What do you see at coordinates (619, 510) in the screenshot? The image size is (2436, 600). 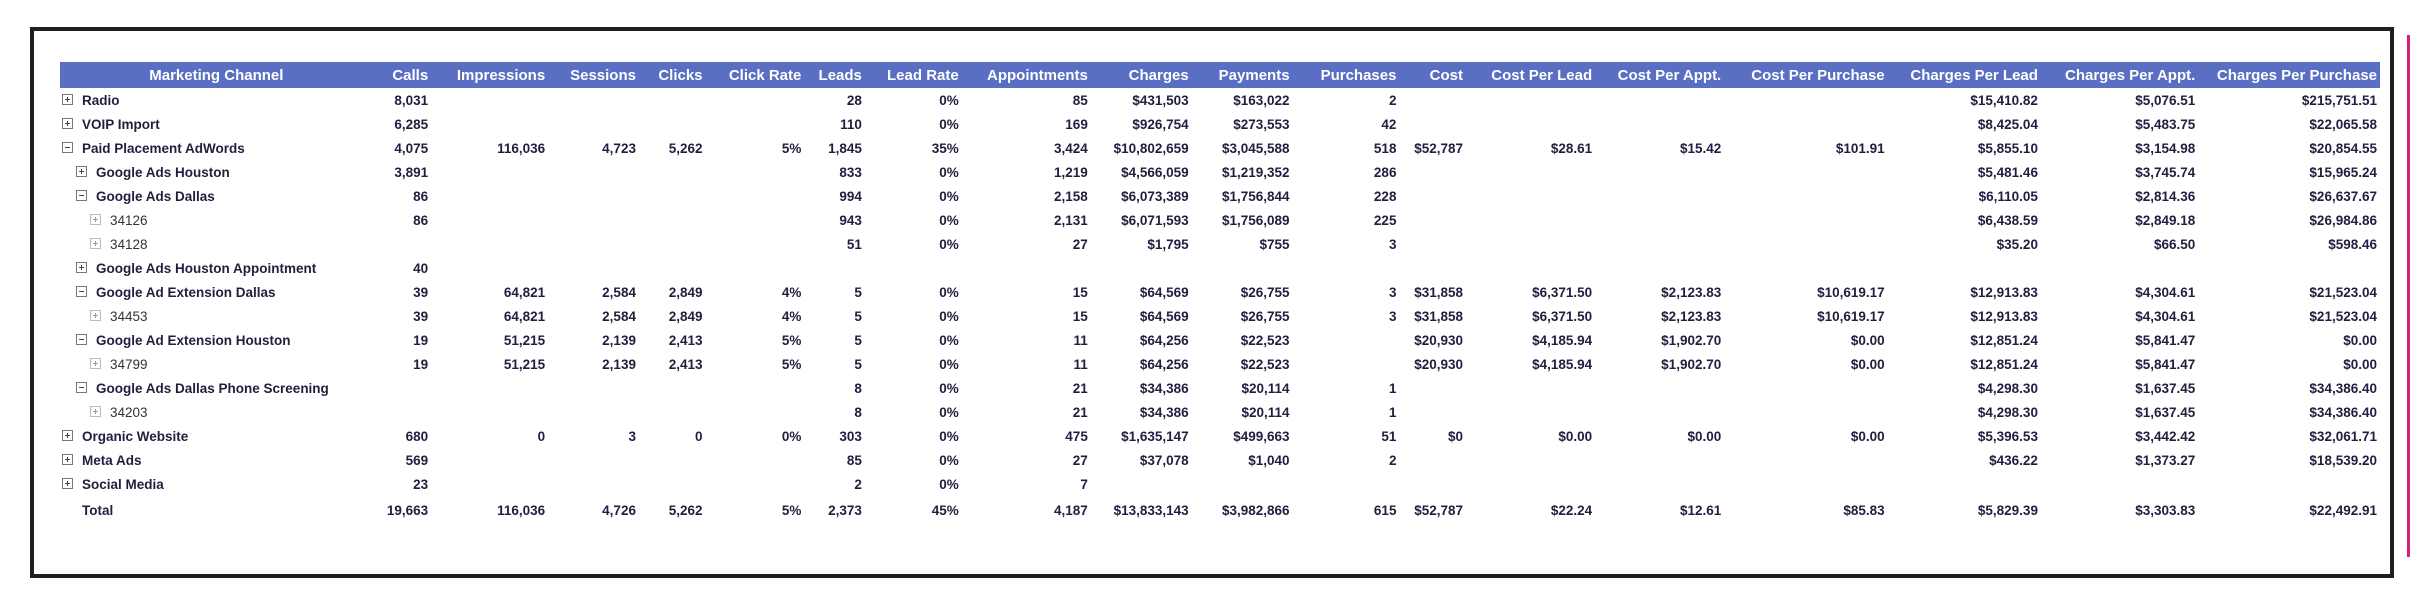 I see `value-cell: 4,726` at bounding box center [619, 510].